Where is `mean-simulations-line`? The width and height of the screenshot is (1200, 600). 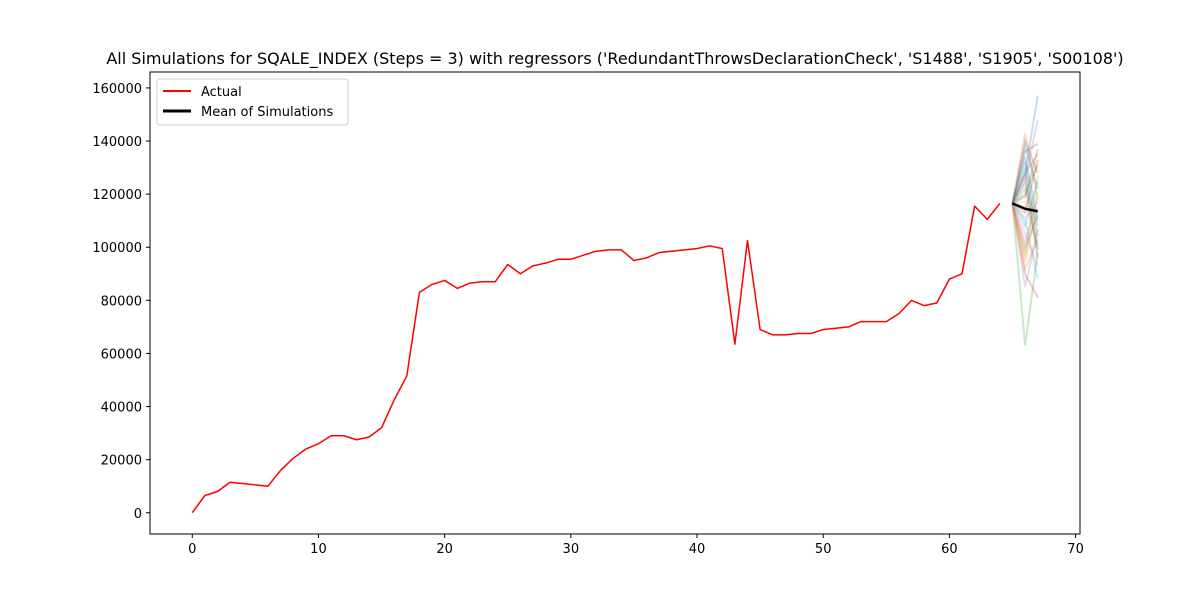
mean-simulations-line is located at coordinates (1025, 207).